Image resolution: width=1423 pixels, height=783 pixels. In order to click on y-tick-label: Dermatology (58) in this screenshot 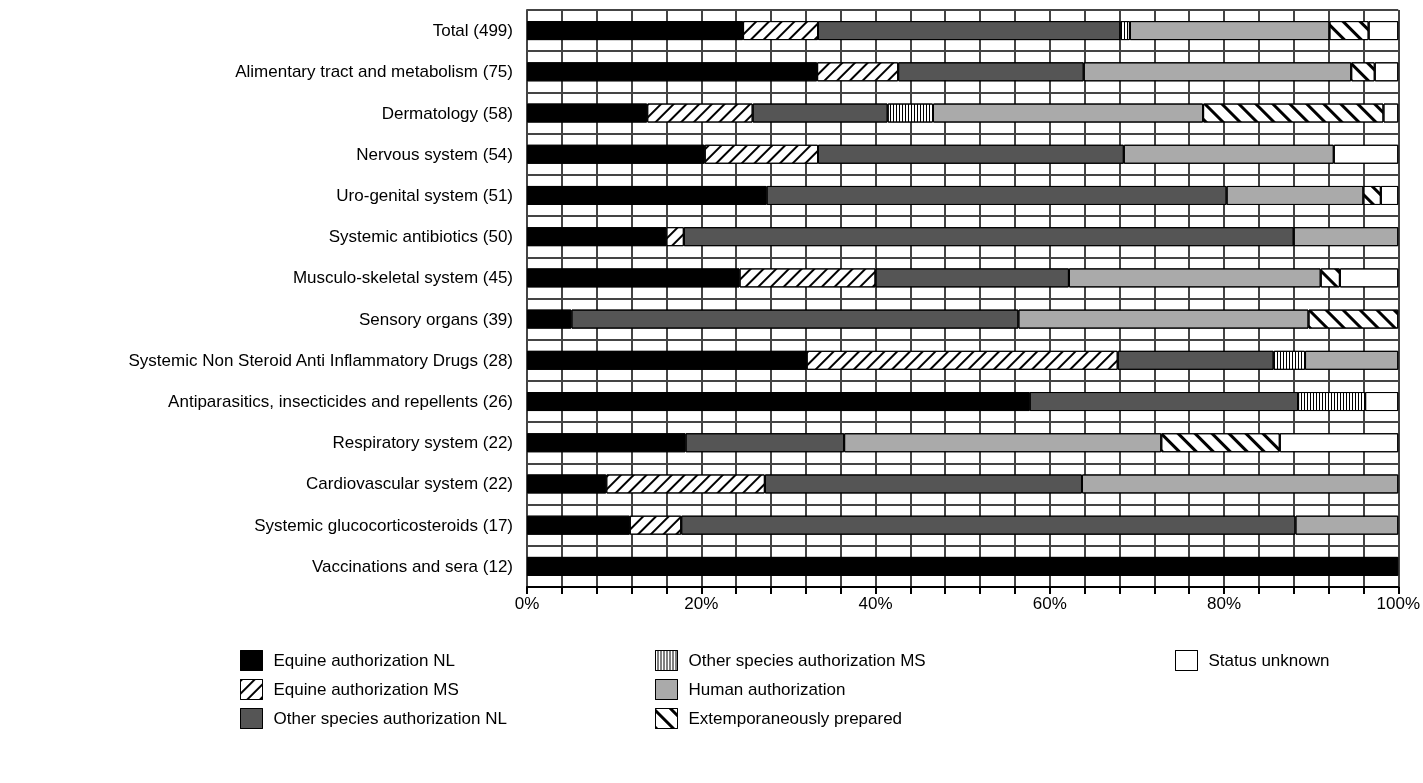, I will do `click(447, 113)`.